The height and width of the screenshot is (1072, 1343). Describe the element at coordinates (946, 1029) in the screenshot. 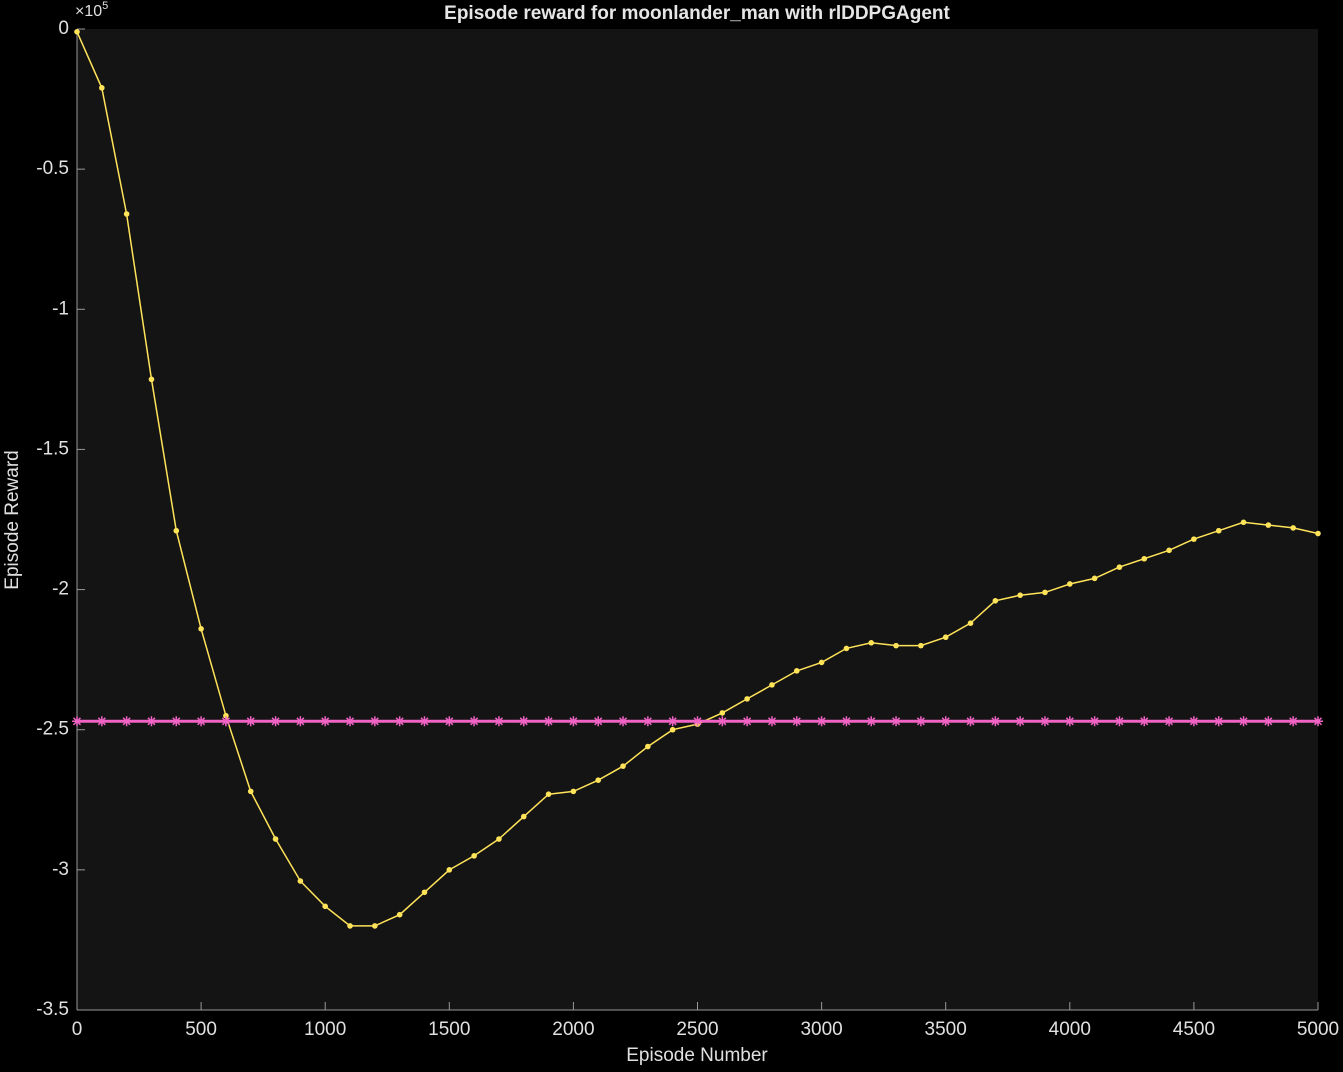

I see `x-tick-label: 3500` at that location.